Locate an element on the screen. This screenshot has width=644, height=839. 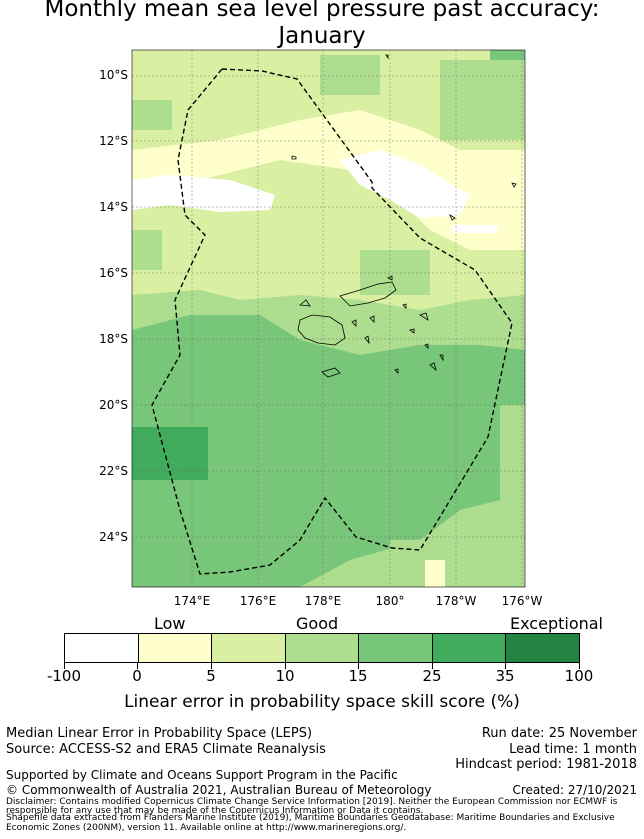
lon-label: 176°E is located at coordinates (258, 601).